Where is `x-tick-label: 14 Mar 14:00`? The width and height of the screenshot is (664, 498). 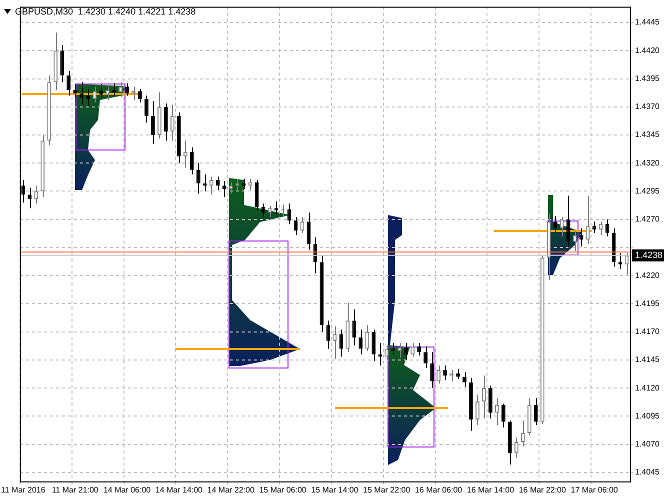
x-tick-label: 14 Mar 14:00 is located at coordinates (179, 489).